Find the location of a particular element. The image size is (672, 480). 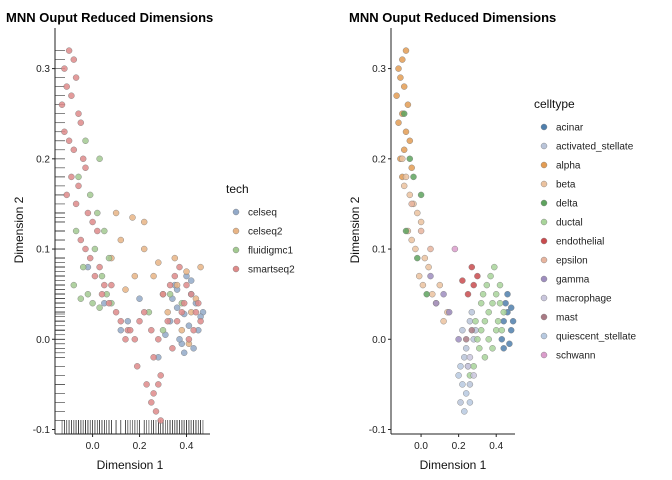

legend-key-quiescent_stellate is located at coordinates (544, 336).